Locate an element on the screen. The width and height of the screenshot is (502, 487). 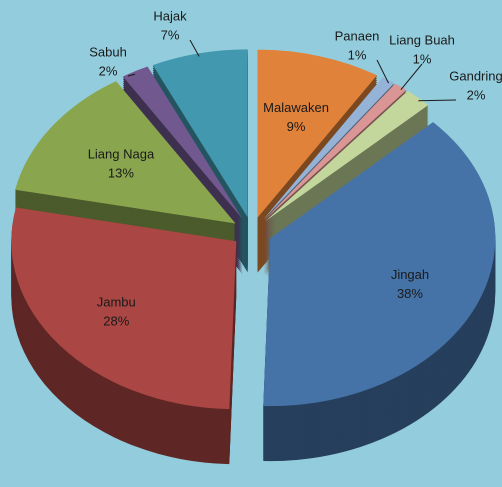
category-label: Hajak is located at coordinates (170, 15).